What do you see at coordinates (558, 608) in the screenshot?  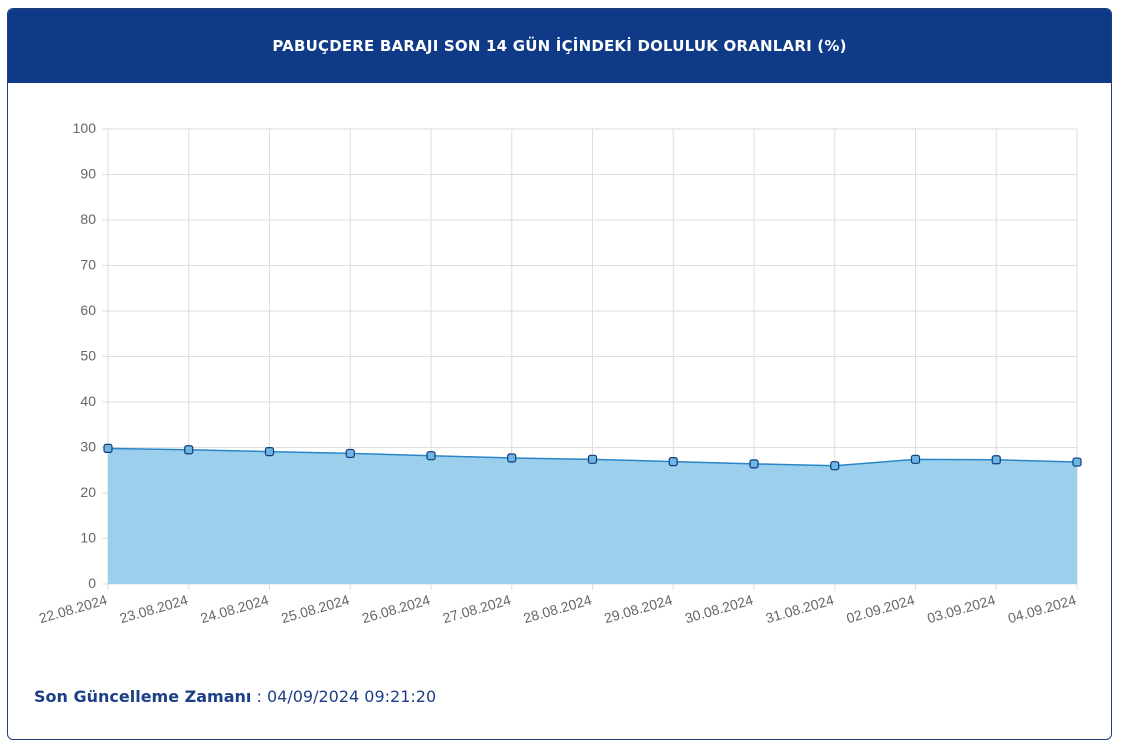 I see `x-tick-label: 28.08.2024` at bounding box center [558, 608].